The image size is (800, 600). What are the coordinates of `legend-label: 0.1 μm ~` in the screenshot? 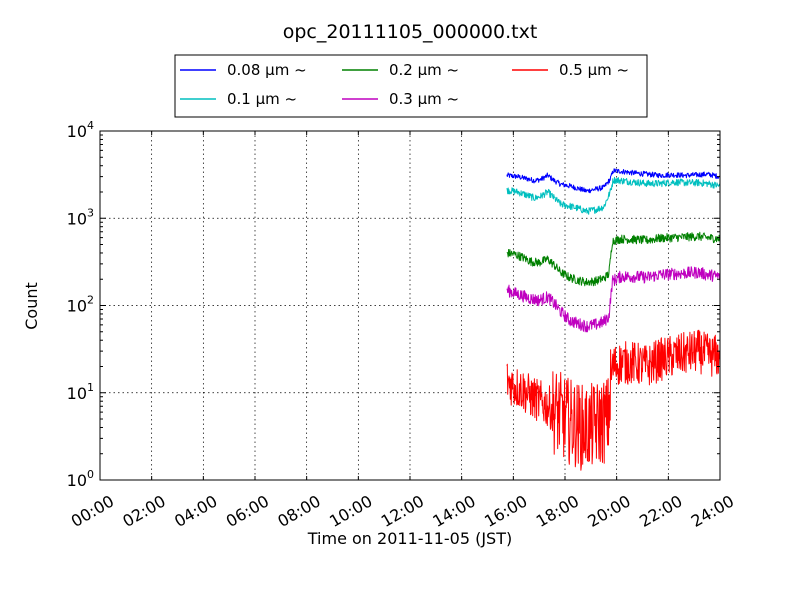 It's located at (262, 99).